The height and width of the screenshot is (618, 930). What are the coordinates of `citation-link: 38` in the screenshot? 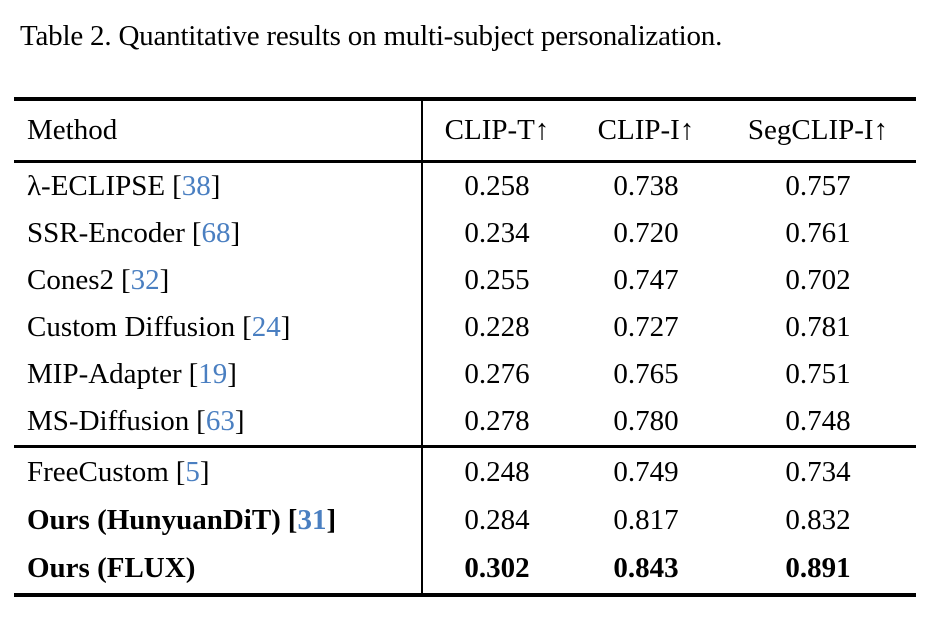 It's located at (196, 186).